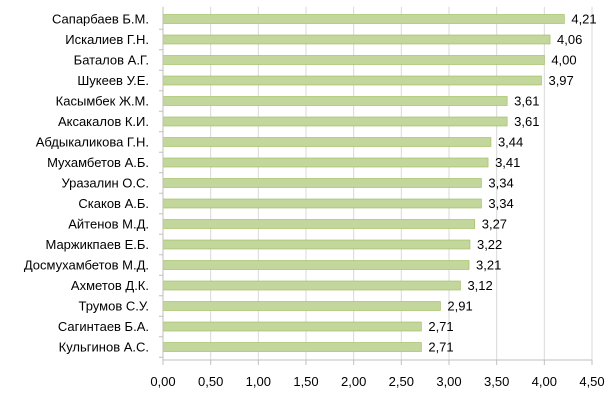 The height and width of the screenshot is (400, 615). Describe the element at coordinates (488, 265) in the screenshot. I see `data-label: 3,21` at that location.